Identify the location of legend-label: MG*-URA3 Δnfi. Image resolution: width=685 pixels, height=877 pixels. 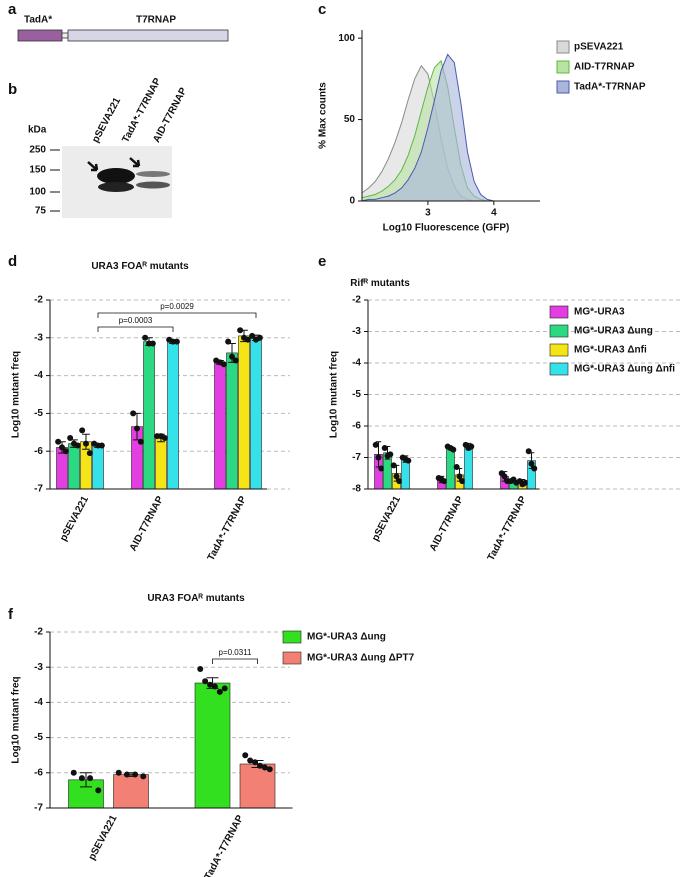
(610, 350).